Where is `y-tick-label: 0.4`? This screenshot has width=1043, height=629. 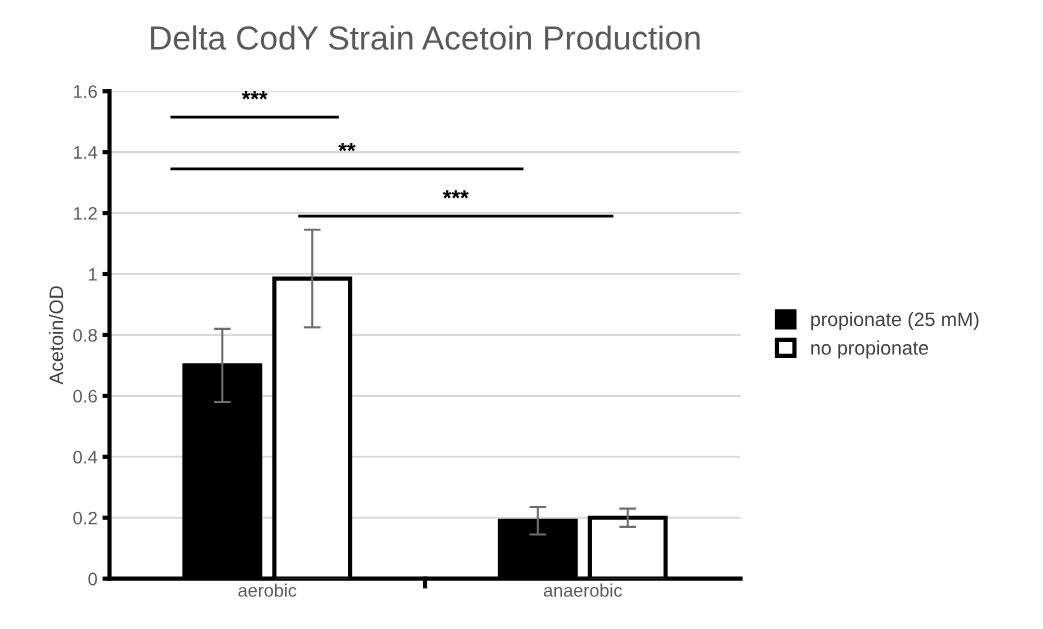
y-tick-label: 0.4 is located at coordinates (85, 457).